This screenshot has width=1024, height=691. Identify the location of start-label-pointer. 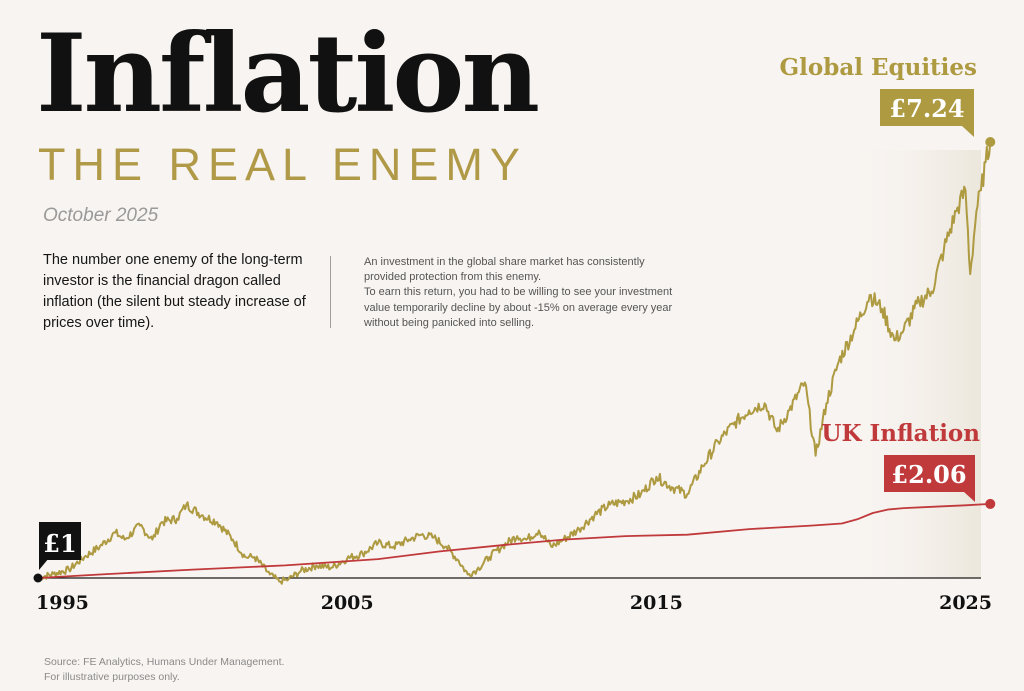
(44, 564).